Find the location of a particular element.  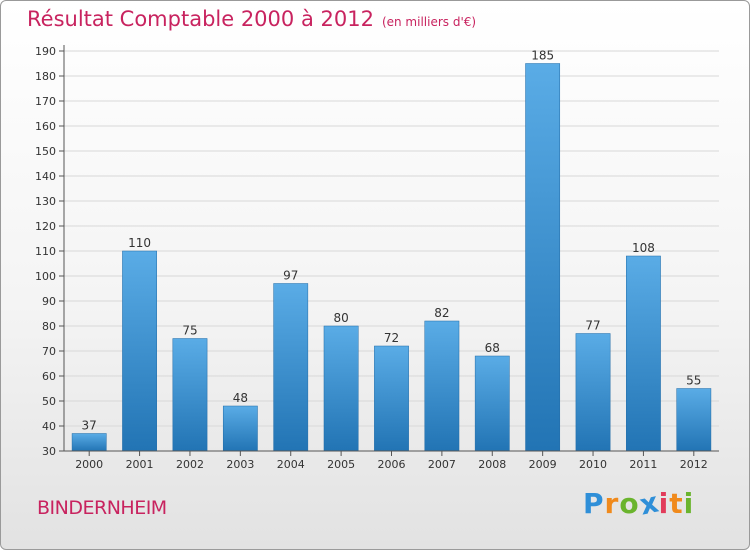

bar-2012 is located at coordinates (694, 420).